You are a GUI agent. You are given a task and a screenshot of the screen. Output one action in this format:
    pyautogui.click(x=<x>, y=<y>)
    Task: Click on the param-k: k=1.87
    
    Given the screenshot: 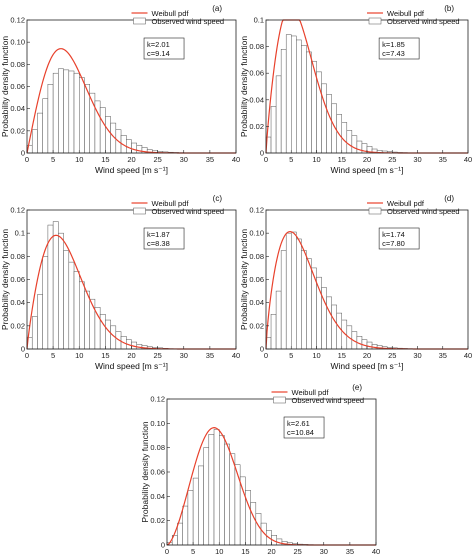 What is the action you would take?
    pyautogui.click(x=158, y=234)
    